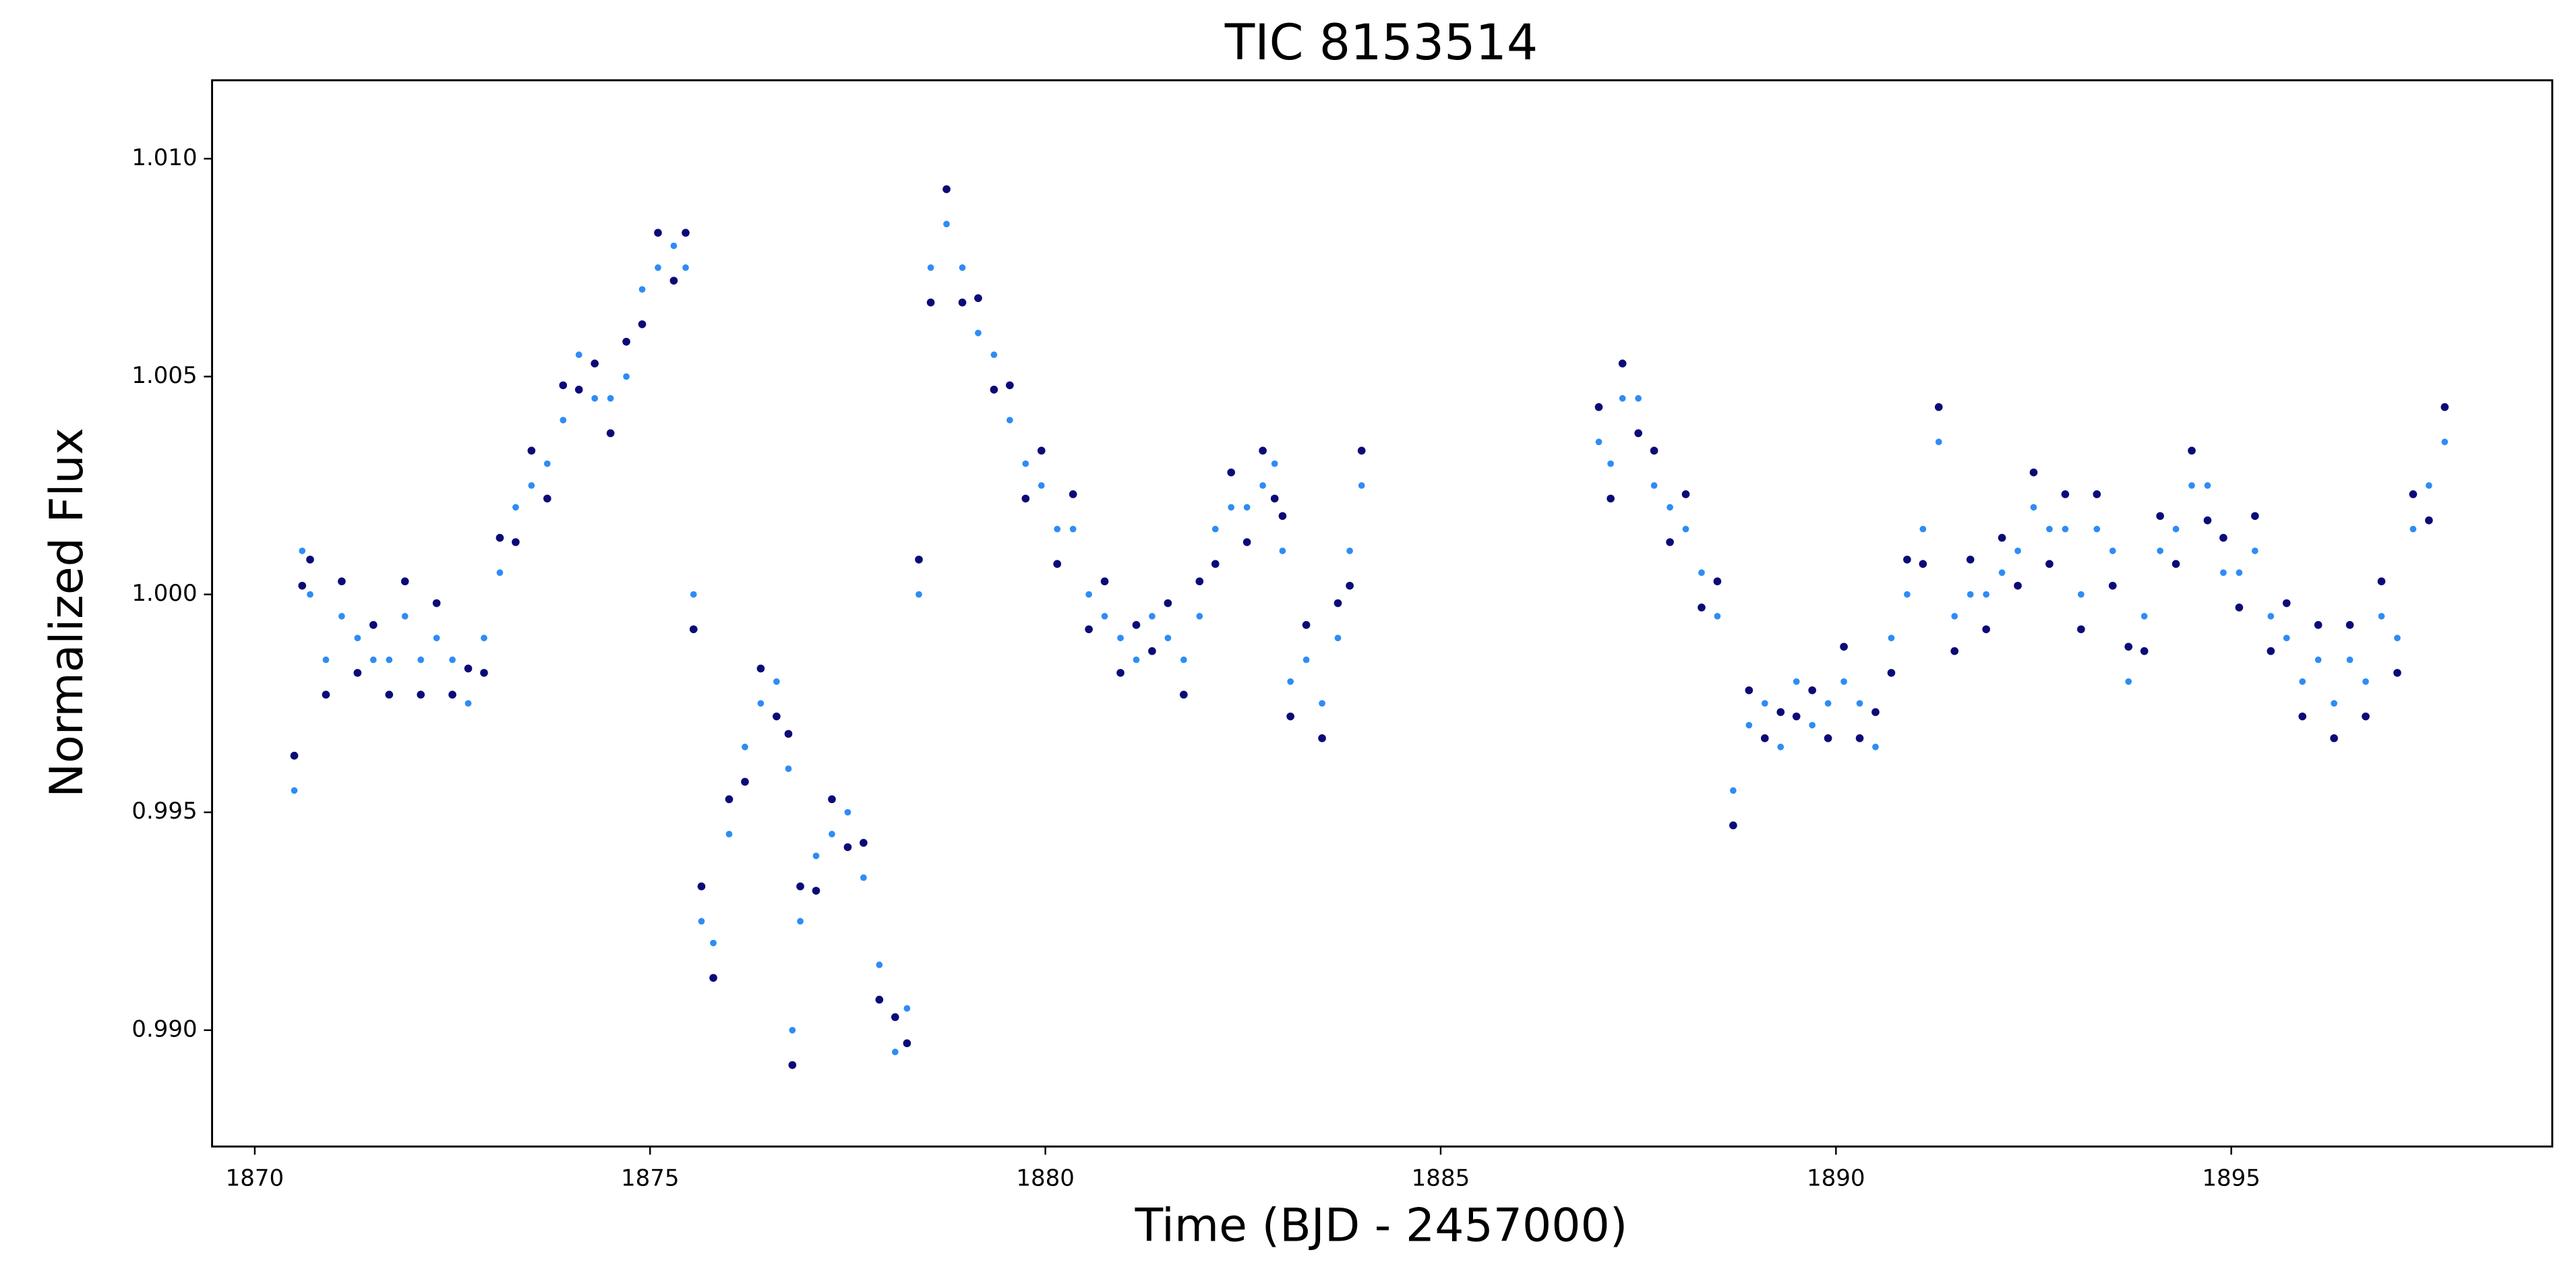 The height and width of the screenshot is (1271, 2576). I want to click on x-tick-label: 1875, so click(651, 1177).